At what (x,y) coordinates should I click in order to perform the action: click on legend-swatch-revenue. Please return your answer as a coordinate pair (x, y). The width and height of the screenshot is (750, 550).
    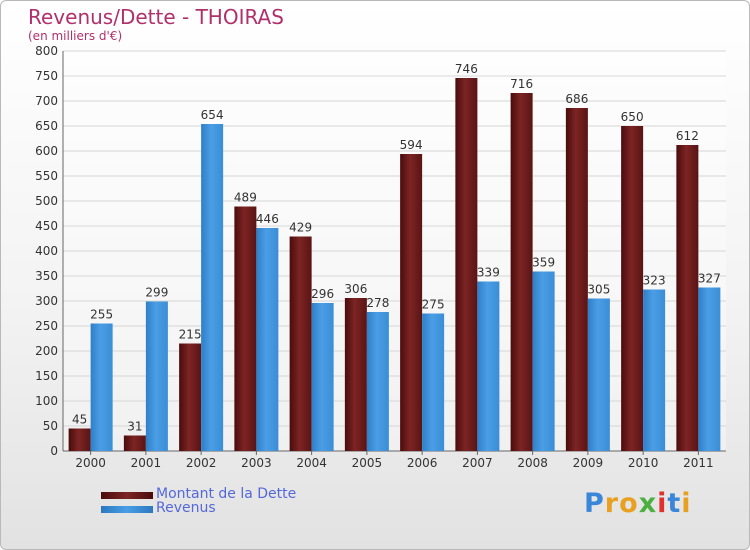
    Looking at the image, I should click on (127, 509).